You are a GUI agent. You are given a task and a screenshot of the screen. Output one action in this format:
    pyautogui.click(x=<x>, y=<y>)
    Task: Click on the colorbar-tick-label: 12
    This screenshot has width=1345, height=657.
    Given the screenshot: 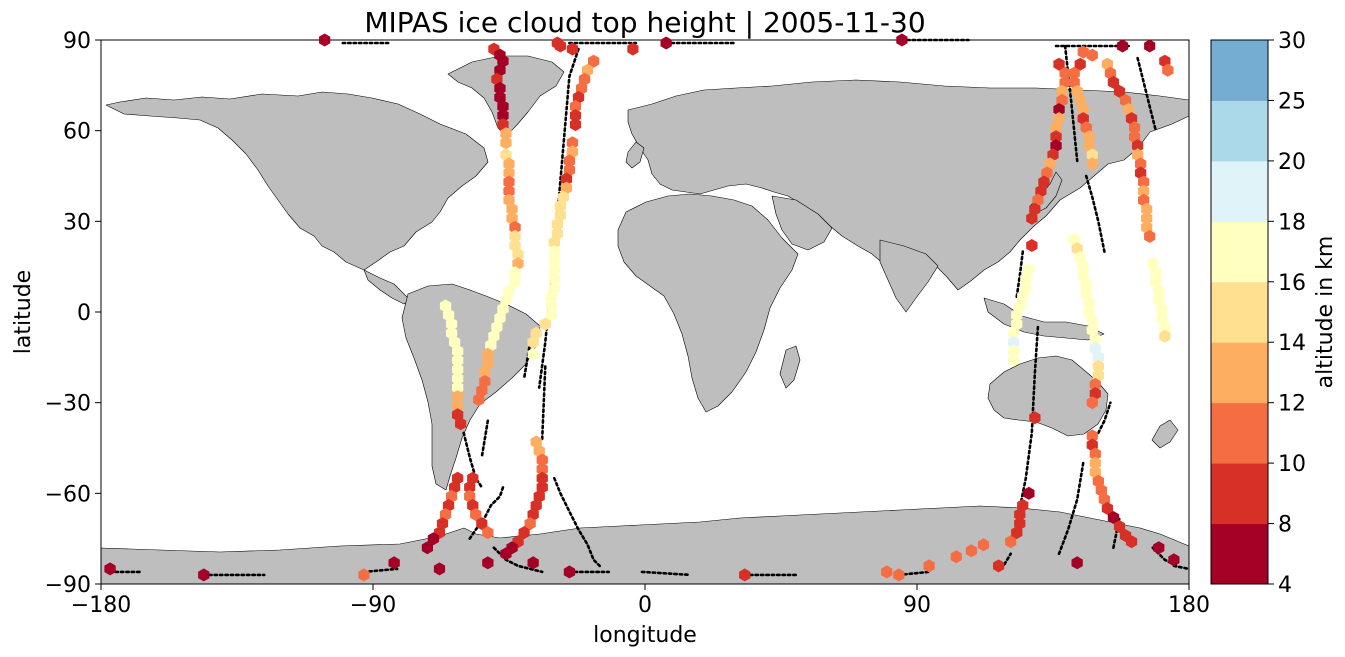 What is the action you would take?
    pyautogui.click(x=1292, y=404)
    